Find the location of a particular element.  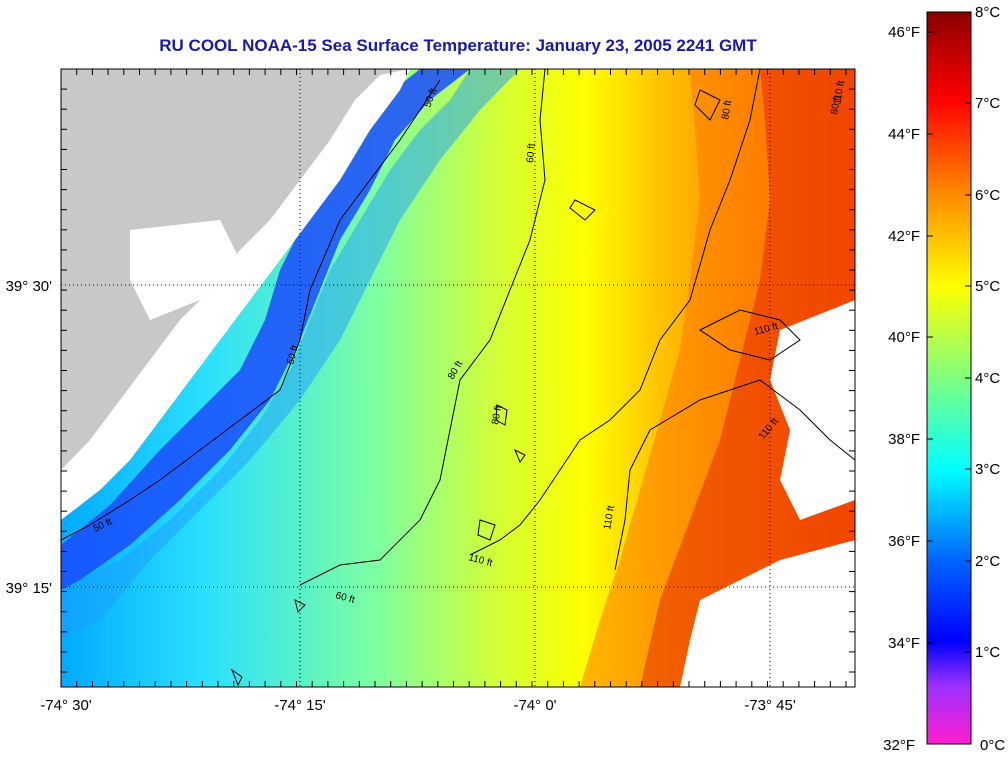

lon-tick-label: -73° 45' is located at coordinates (770, 705).